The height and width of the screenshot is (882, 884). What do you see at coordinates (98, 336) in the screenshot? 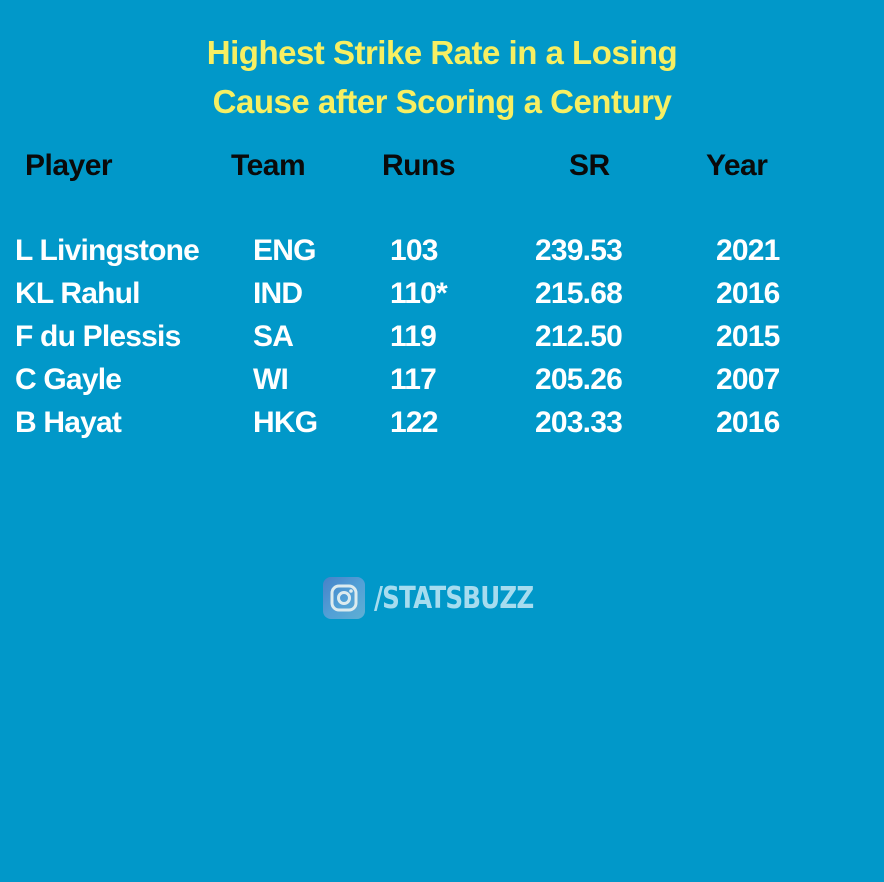
I see `cell-player: F du Plessis` at bounding box center [98, 336].